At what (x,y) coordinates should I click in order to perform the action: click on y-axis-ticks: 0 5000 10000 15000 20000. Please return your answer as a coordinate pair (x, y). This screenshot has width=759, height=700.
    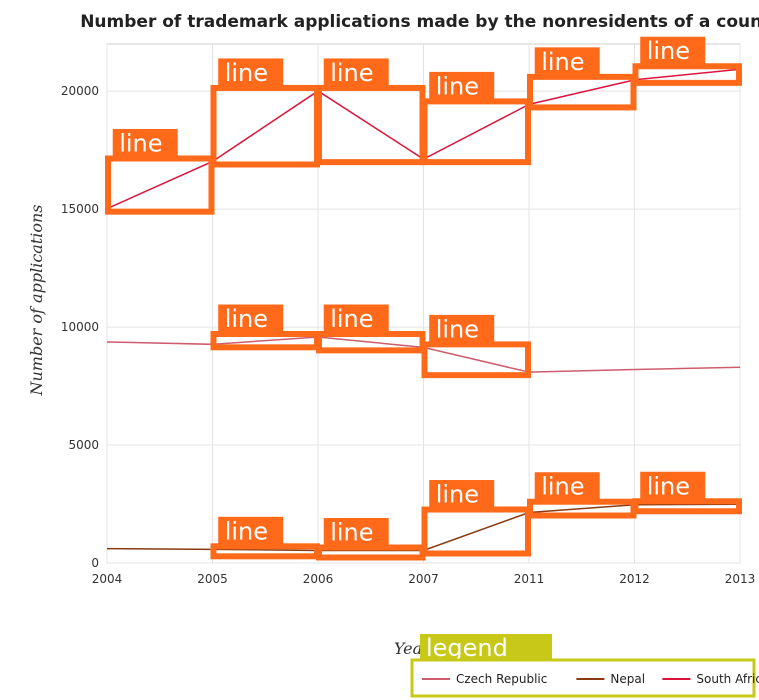
    Looking at the image, I should click on (80, 327).